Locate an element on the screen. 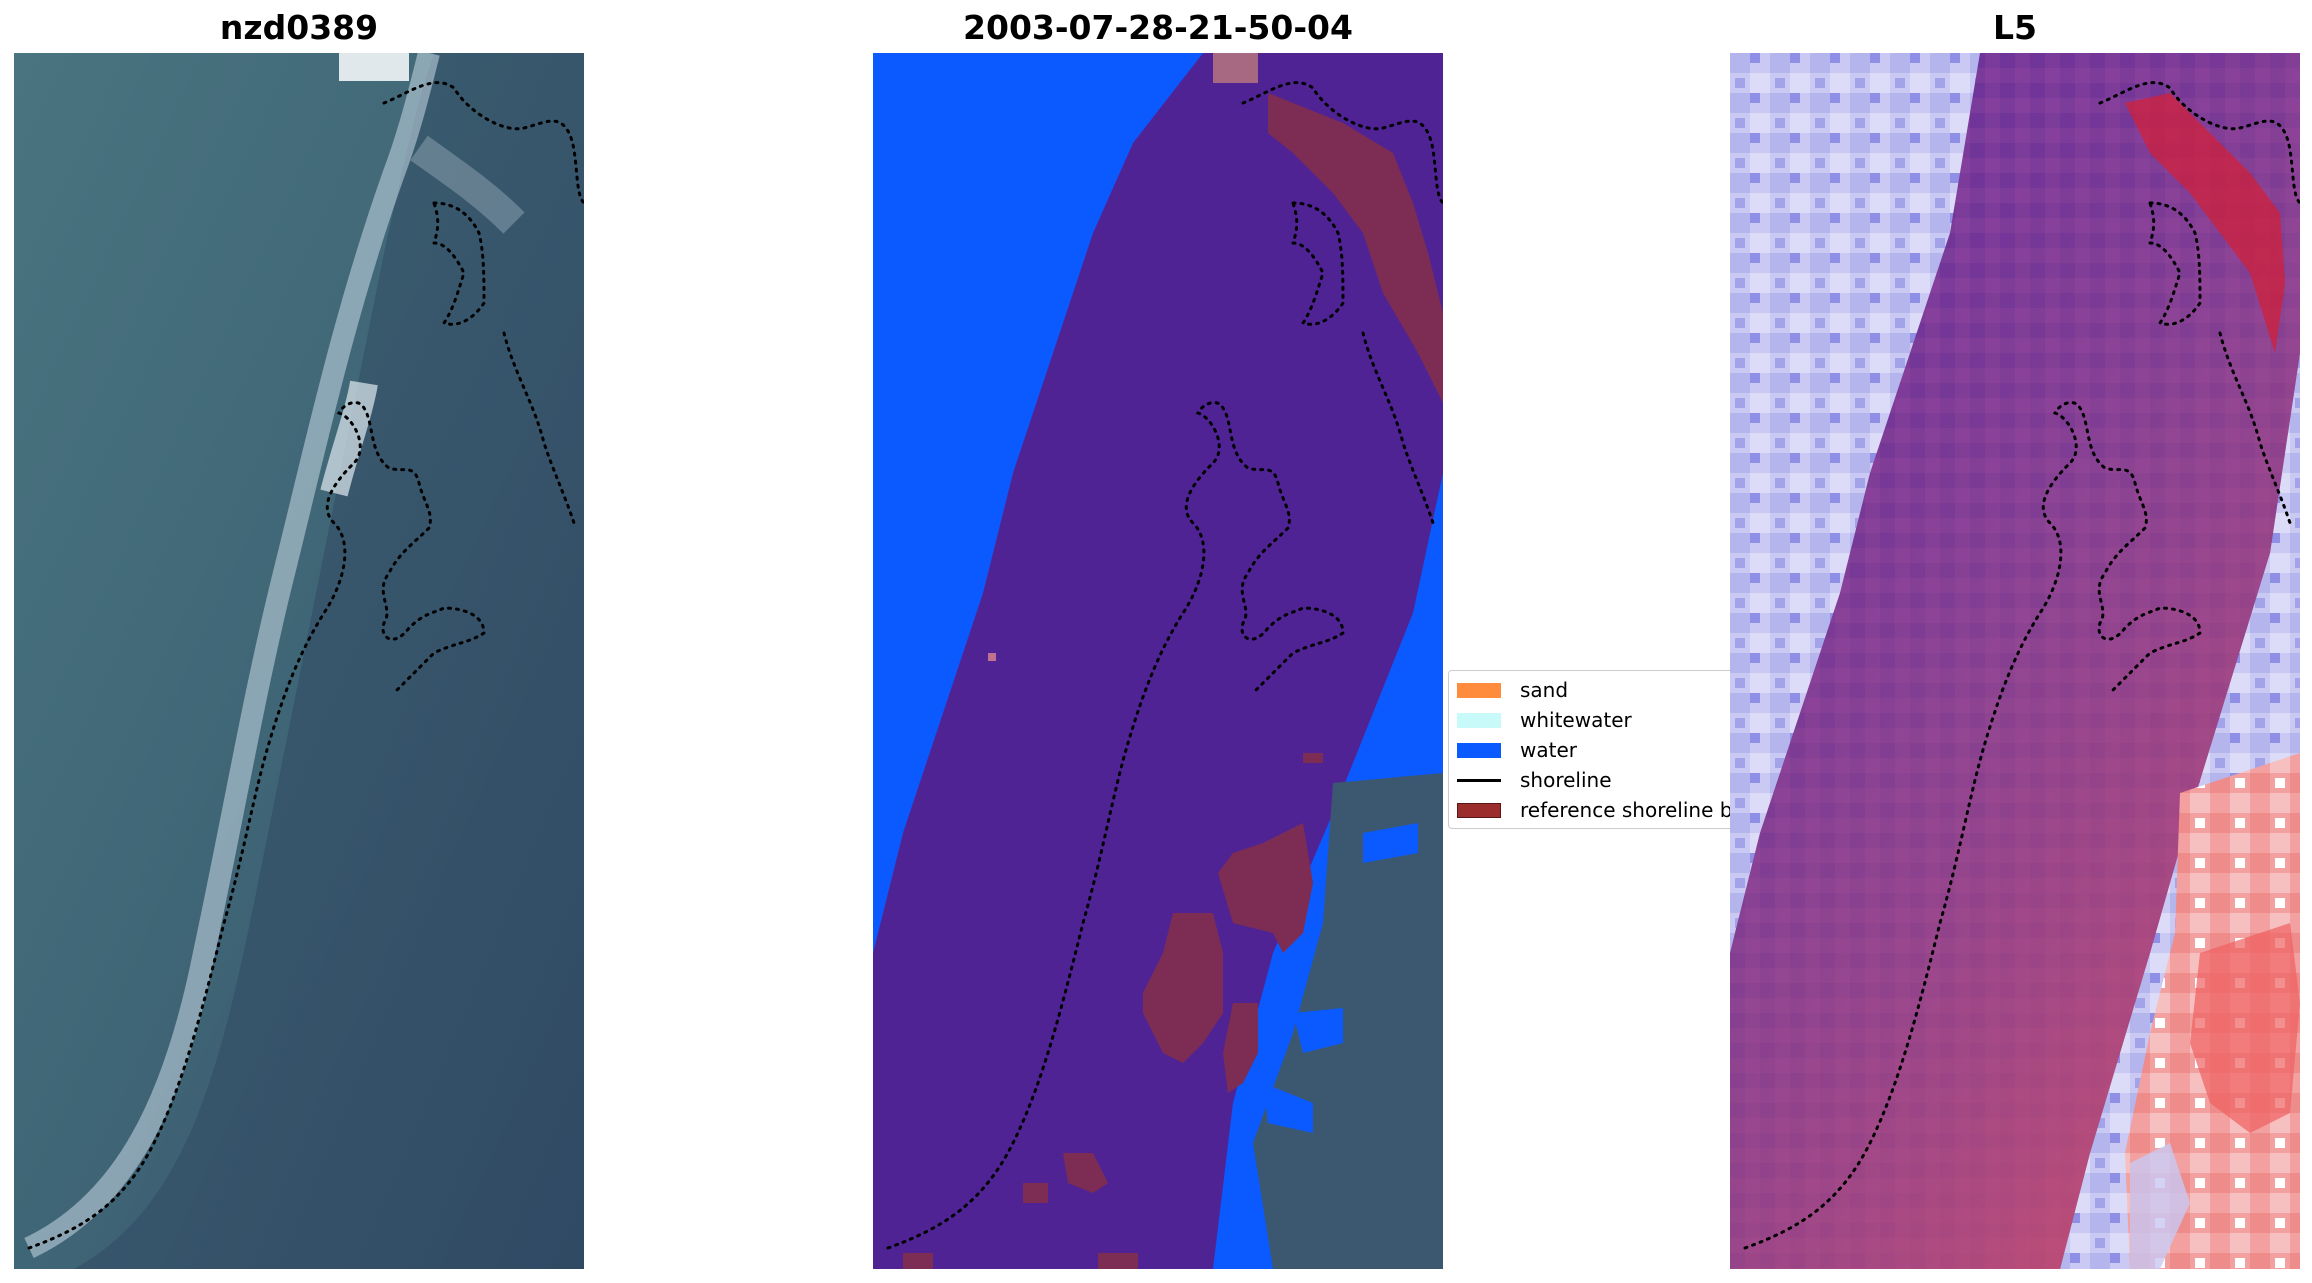  legend-item-shoreline: shoreline is located at coordinates (1534, 780).